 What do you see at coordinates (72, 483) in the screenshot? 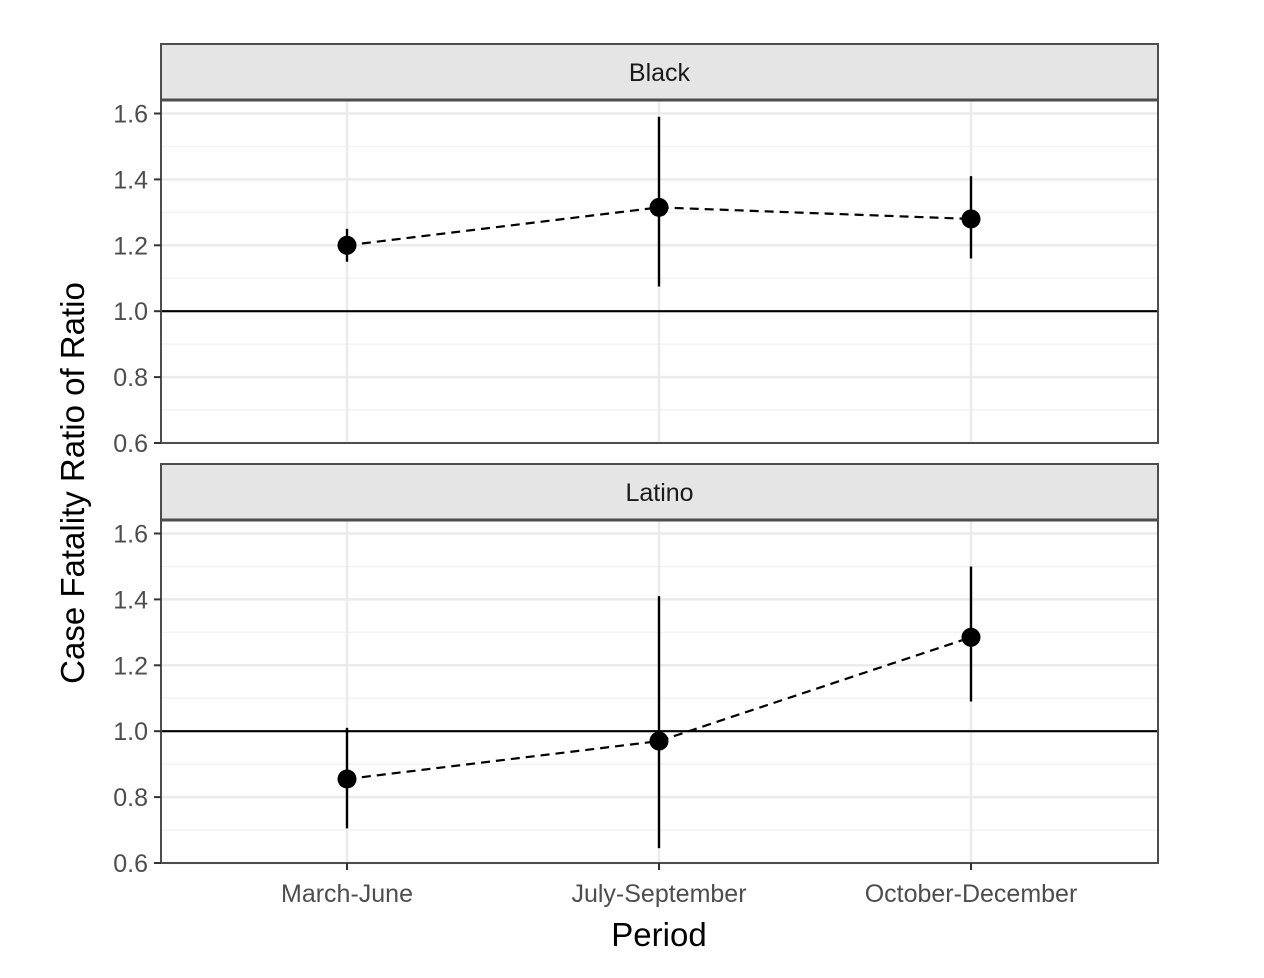
I see `y-axis-title: Case Fatality Ratio of Ratio` at bounding box center [72, 483].